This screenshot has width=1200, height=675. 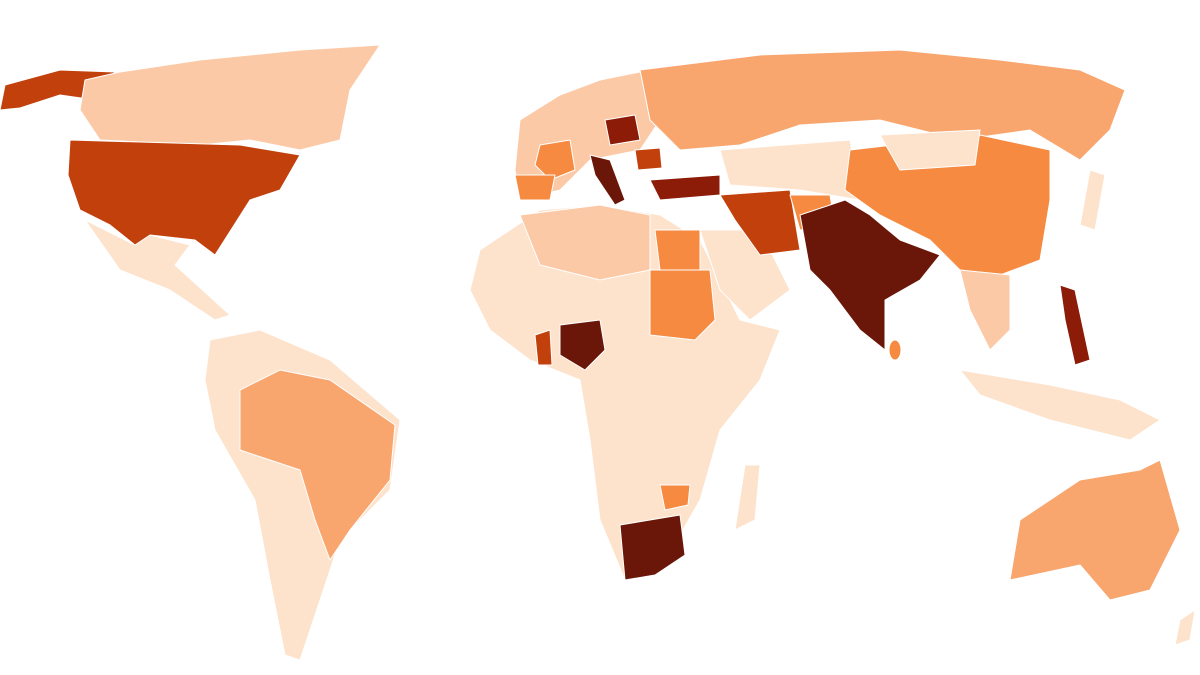 I want to click on usa, so click(x=184, y=197).